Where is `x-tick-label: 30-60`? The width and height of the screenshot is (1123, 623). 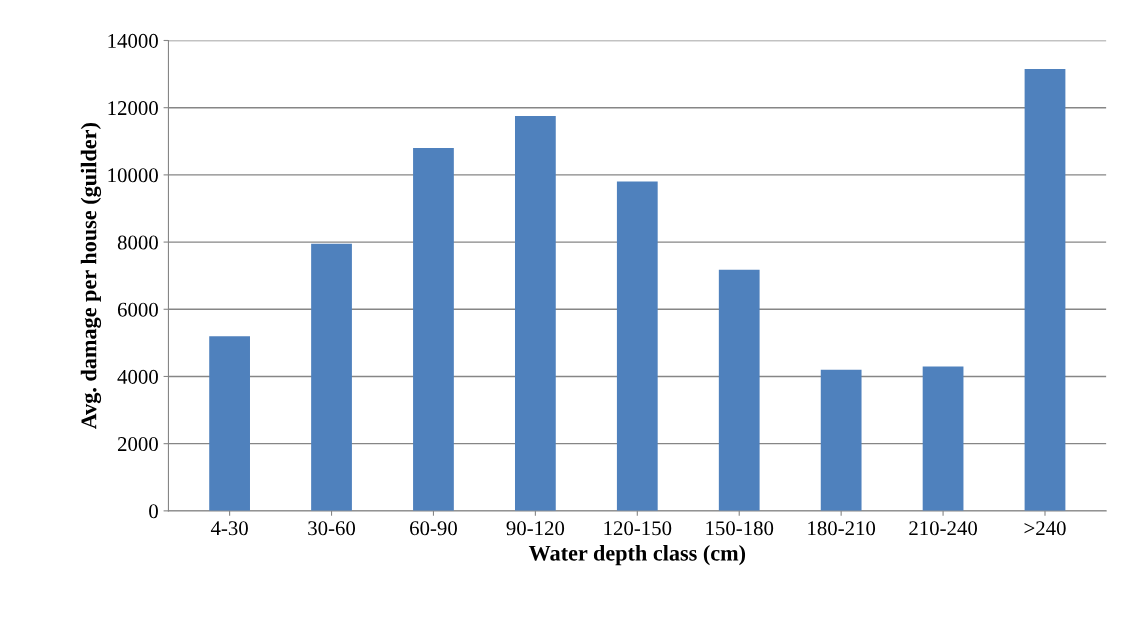
x-tick-label: 30-60 is located at coordinates (332, 528).